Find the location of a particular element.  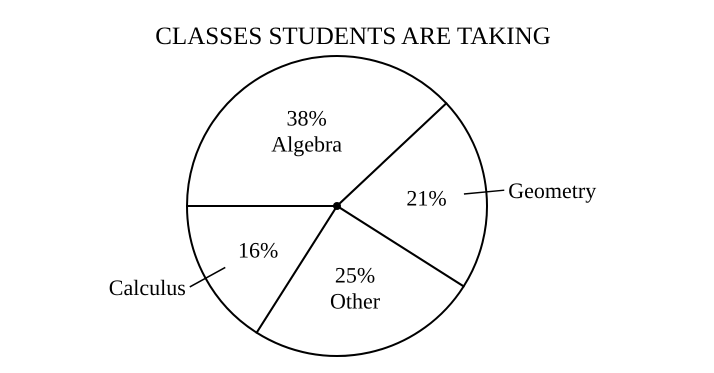

data-label: 38% is located at coordinates (306, 117).